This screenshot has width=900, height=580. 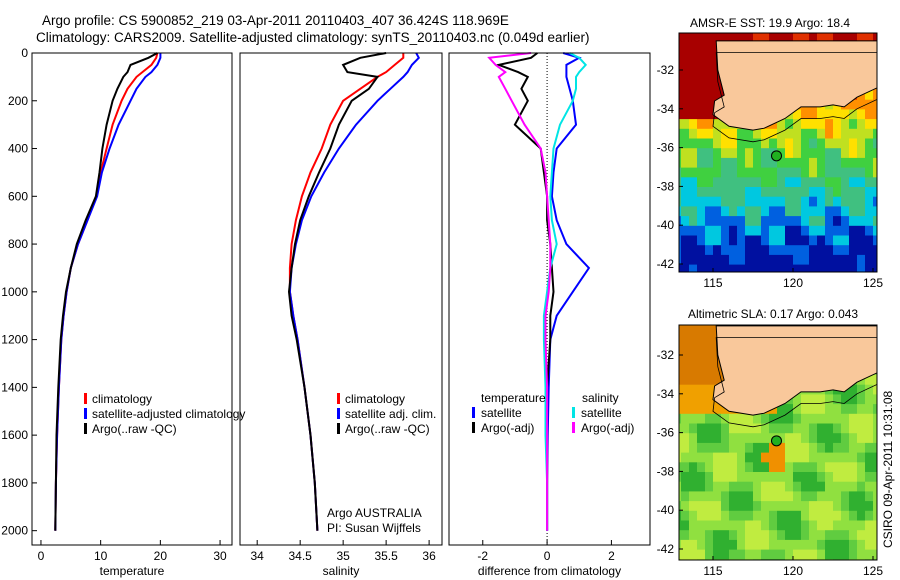 What do you see at coordinates (386, 556) in the screenshot?
I see `x-tick-label: 35.5` at bounding box center [386, 556].